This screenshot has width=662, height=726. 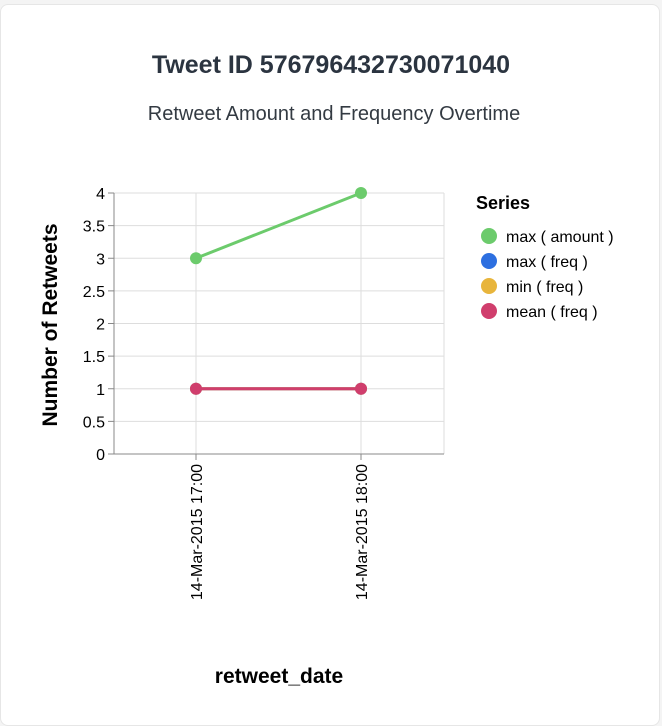 I want to click on y-tick-label: 0, so click(x=100, y=455).